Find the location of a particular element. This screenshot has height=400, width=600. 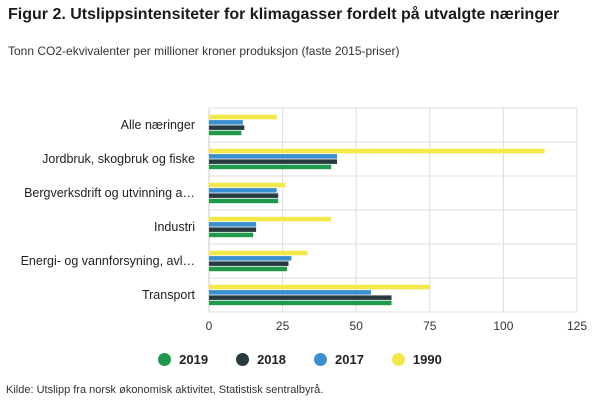

legend: 2019 2018 2017 1990 is located at coordinates (300, 359).